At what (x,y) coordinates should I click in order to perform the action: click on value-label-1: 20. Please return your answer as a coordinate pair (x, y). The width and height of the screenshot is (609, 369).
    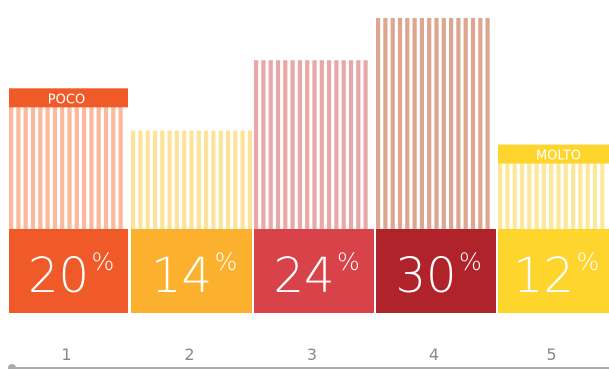
    Looking at the image, I should click on (58, 276).